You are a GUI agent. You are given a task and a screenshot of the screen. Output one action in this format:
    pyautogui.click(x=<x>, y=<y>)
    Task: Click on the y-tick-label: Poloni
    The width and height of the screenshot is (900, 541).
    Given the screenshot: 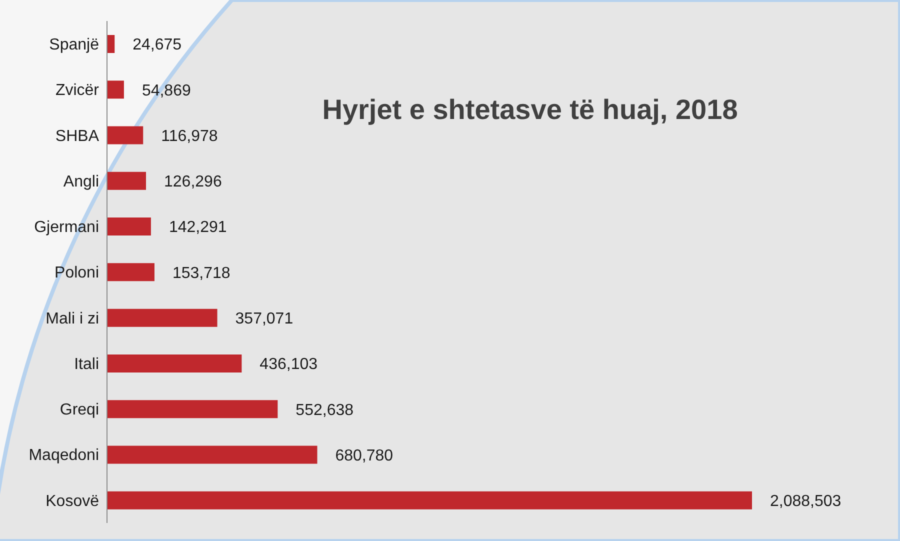 What is the action you would take?
    pyautogui.click(x=76, y=273)
    